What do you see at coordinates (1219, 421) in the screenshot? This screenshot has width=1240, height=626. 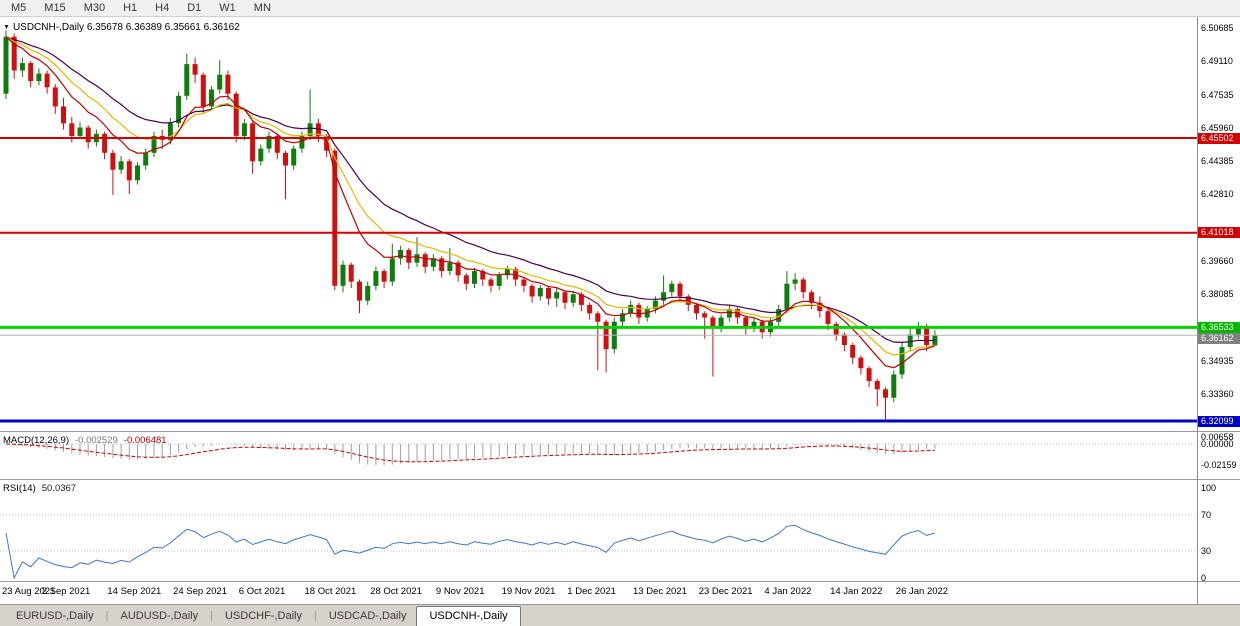 I see `price-line-badge: 6.32099` at bounding box center [1219, 421].